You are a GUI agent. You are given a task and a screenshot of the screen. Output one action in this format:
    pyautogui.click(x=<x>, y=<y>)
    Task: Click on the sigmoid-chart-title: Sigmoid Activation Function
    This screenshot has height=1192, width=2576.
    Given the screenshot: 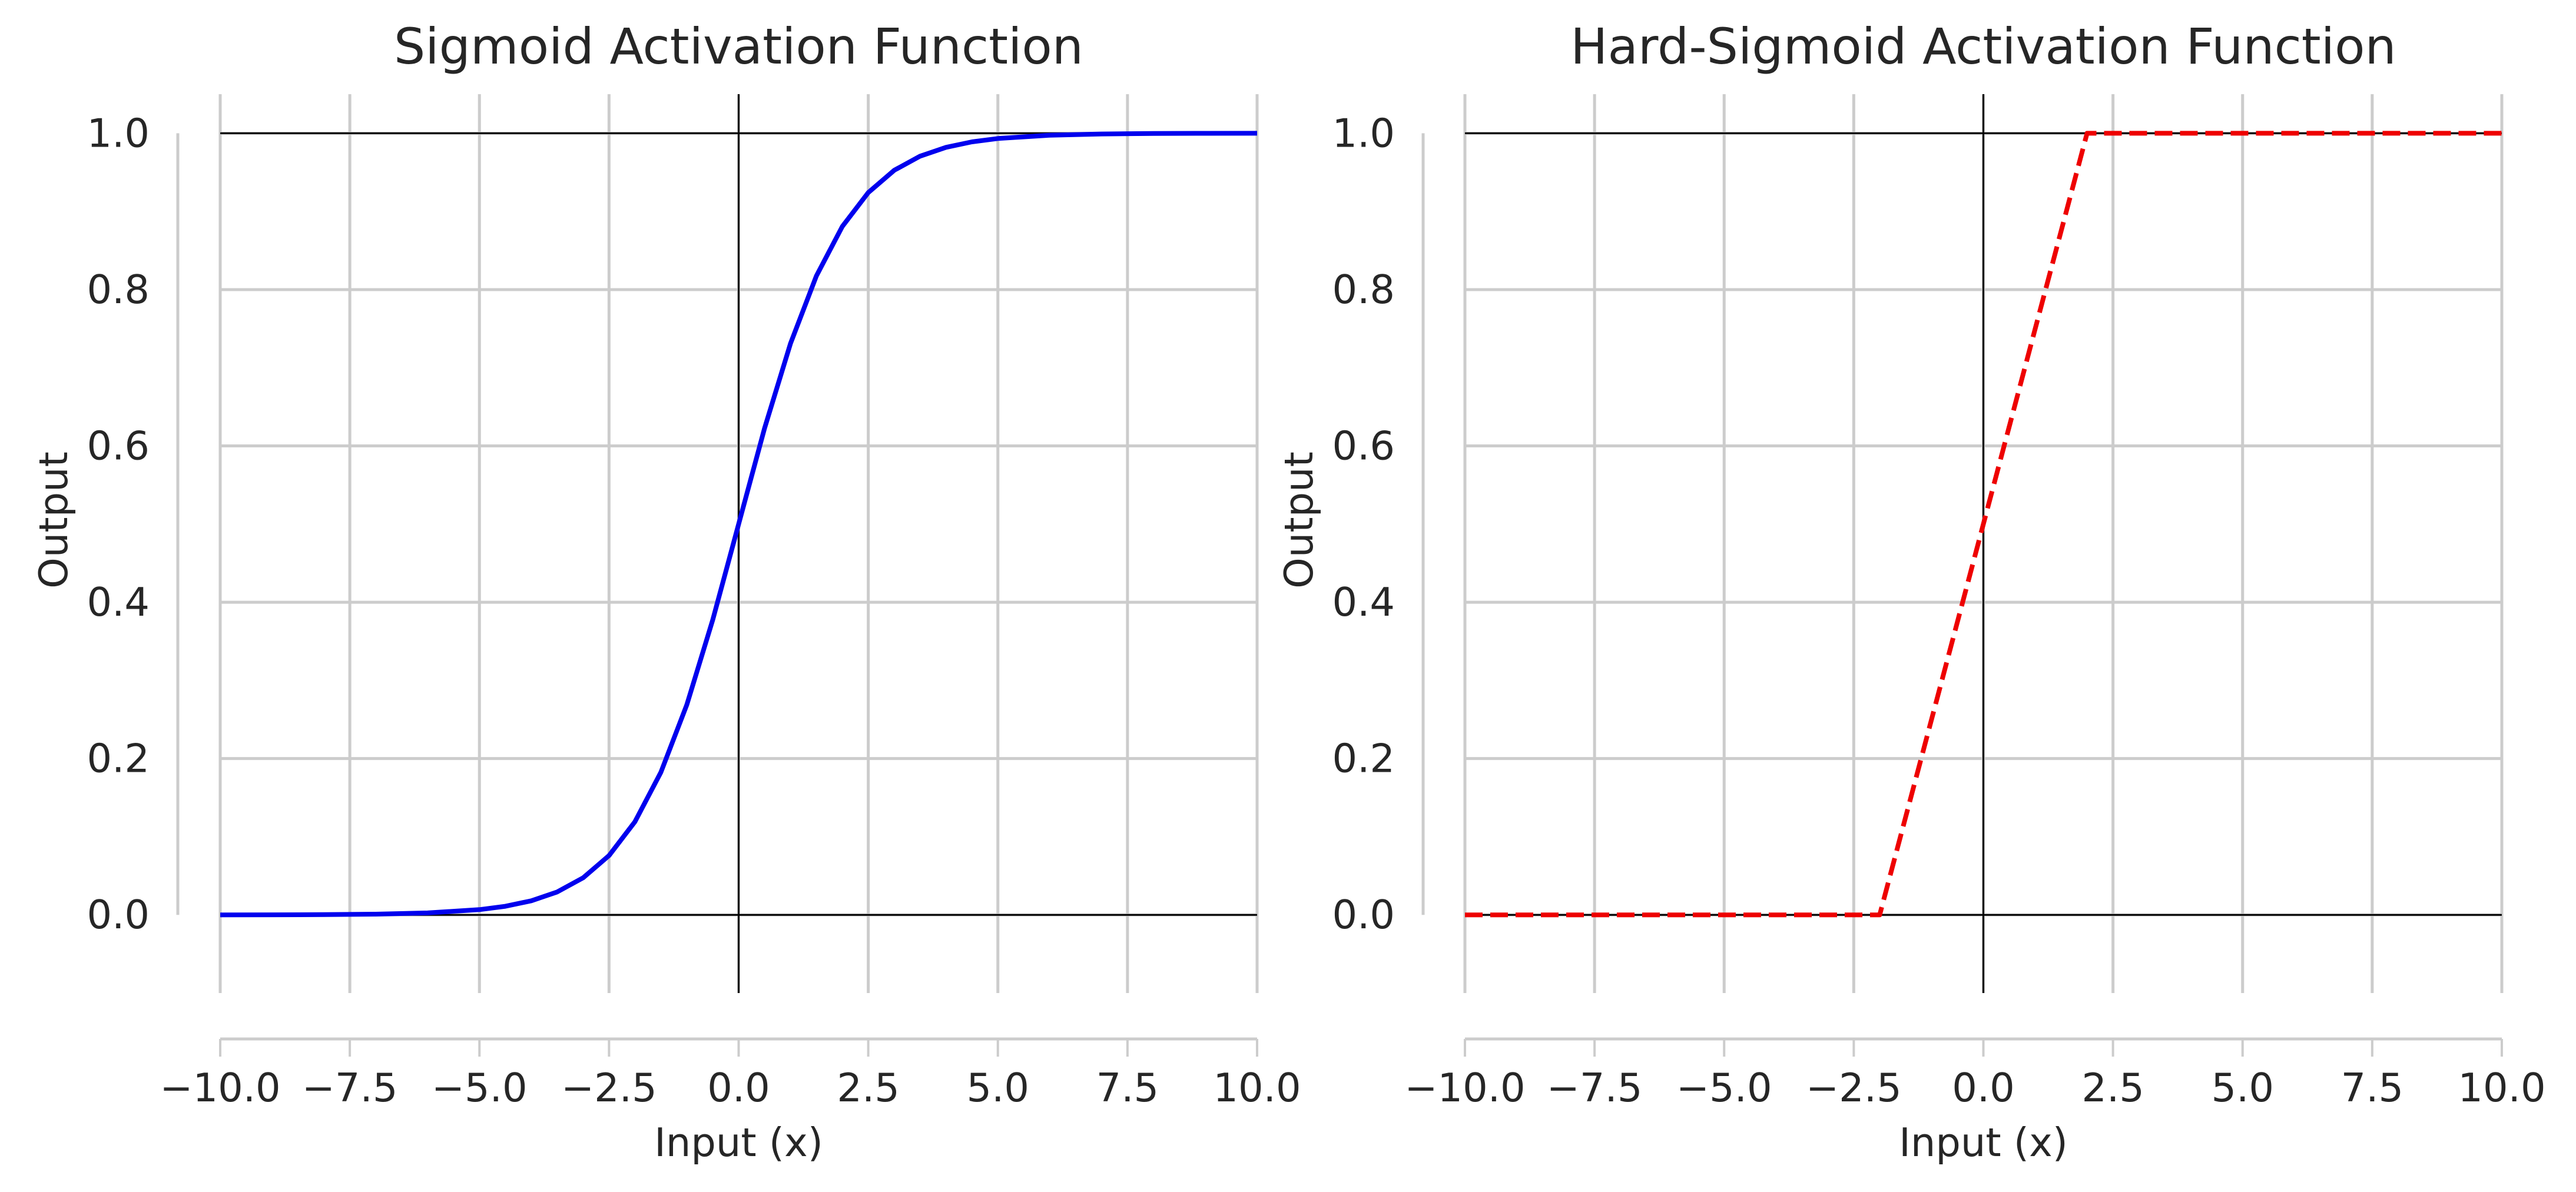 What is the action you would take?
    pyautogui.click(x=738, y=46)
    